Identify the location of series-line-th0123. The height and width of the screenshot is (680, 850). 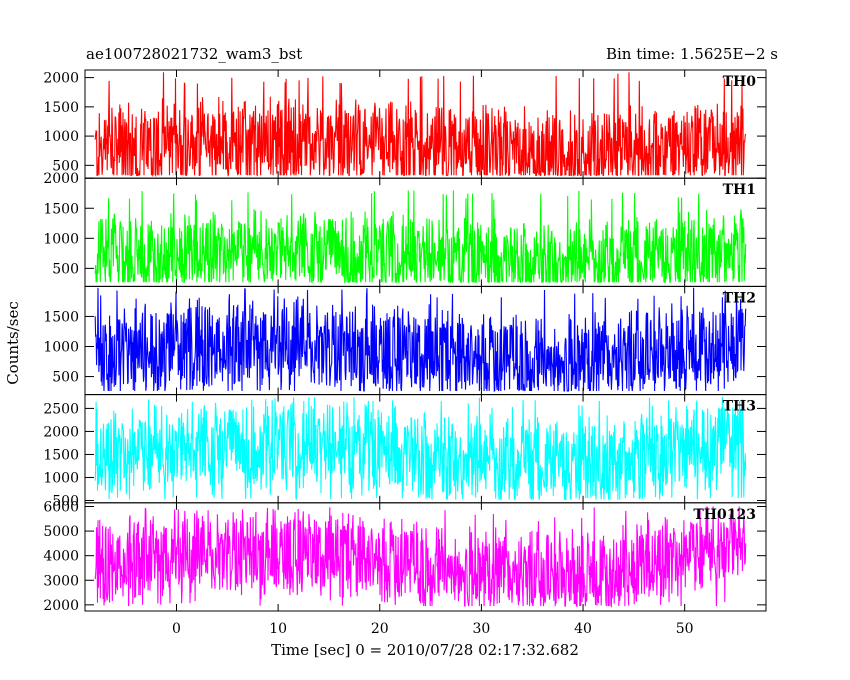
(420, 557).